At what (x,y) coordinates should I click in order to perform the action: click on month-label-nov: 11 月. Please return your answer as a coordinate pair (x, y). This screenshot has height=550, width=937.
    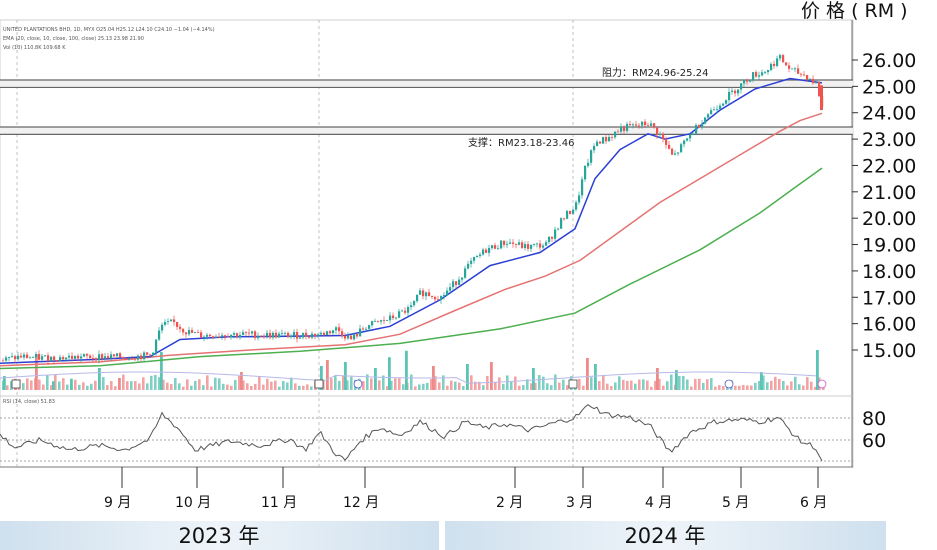
    Looking at the image, I should click on (279, 503).